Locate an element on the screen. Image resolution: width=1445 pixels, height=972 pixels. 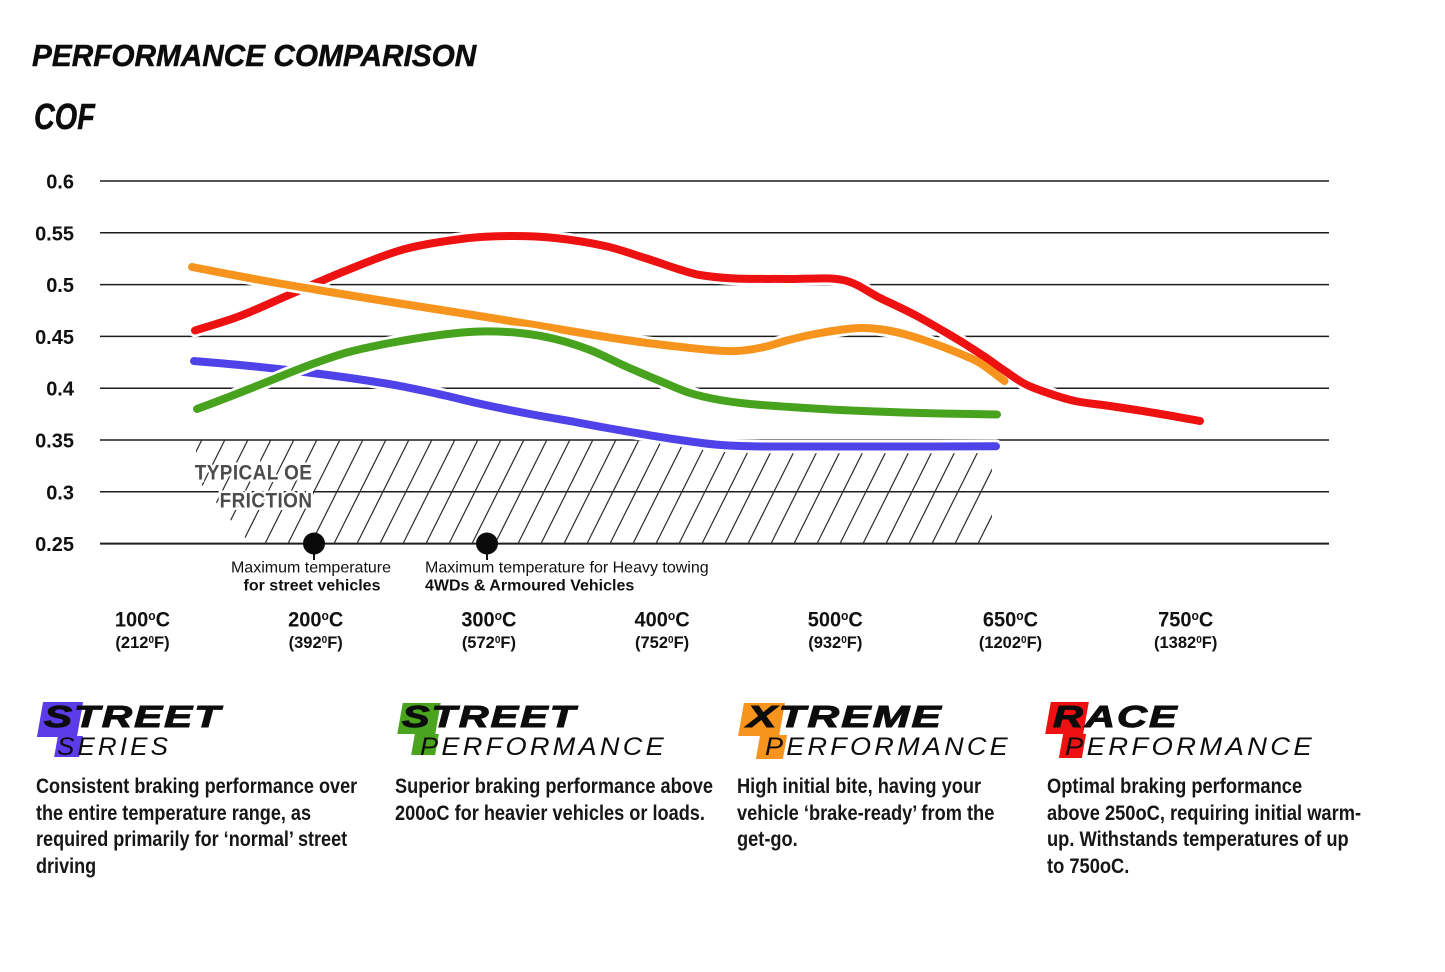
svg-text: 100oC is located at coordinates (142, 620).